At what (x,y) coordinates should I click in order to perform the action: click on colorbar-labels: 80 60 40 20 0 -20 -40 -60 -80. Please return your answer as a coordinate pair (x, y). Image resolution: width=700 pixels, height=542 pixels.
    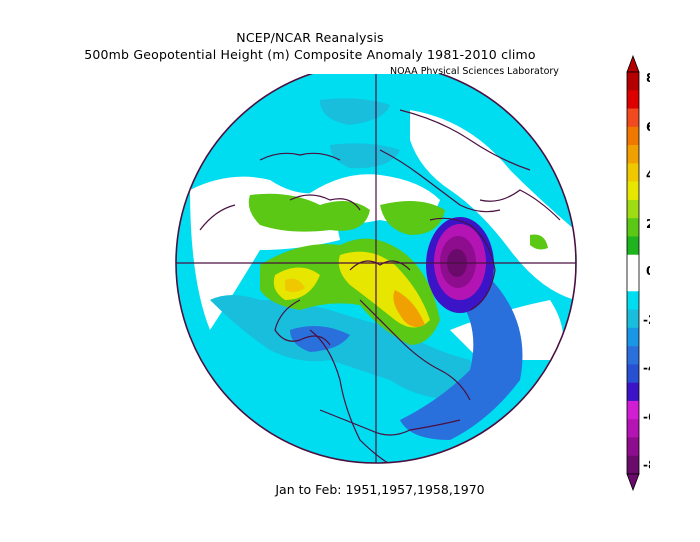
    Looking at the image, I should click on (646, 271).